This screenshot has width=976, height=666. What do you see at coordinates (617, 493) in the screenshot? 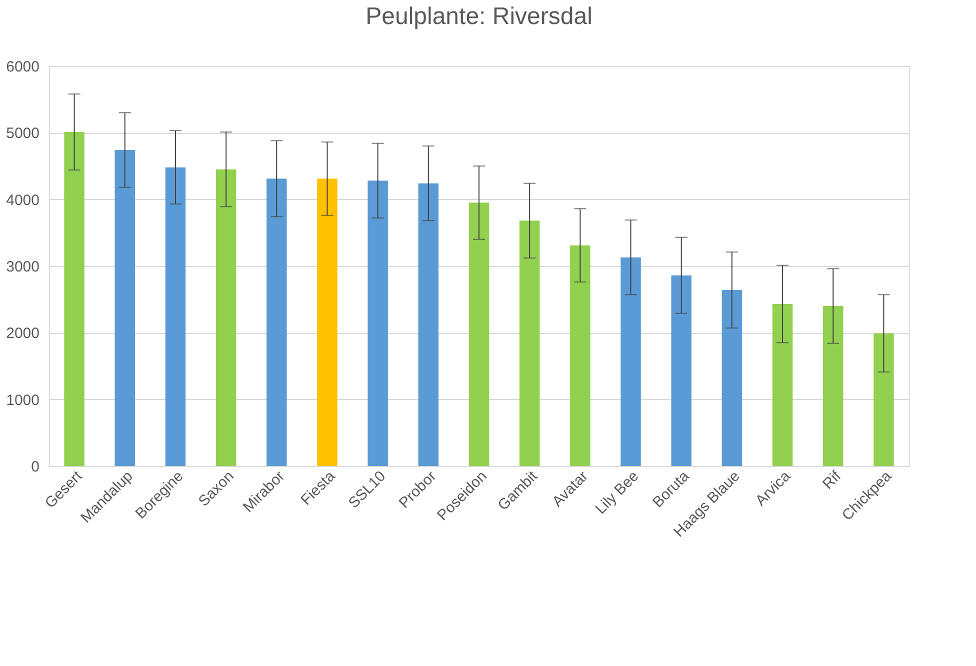
I see `x-tick-label: Lily Bee` at bounding box center [617, 493].